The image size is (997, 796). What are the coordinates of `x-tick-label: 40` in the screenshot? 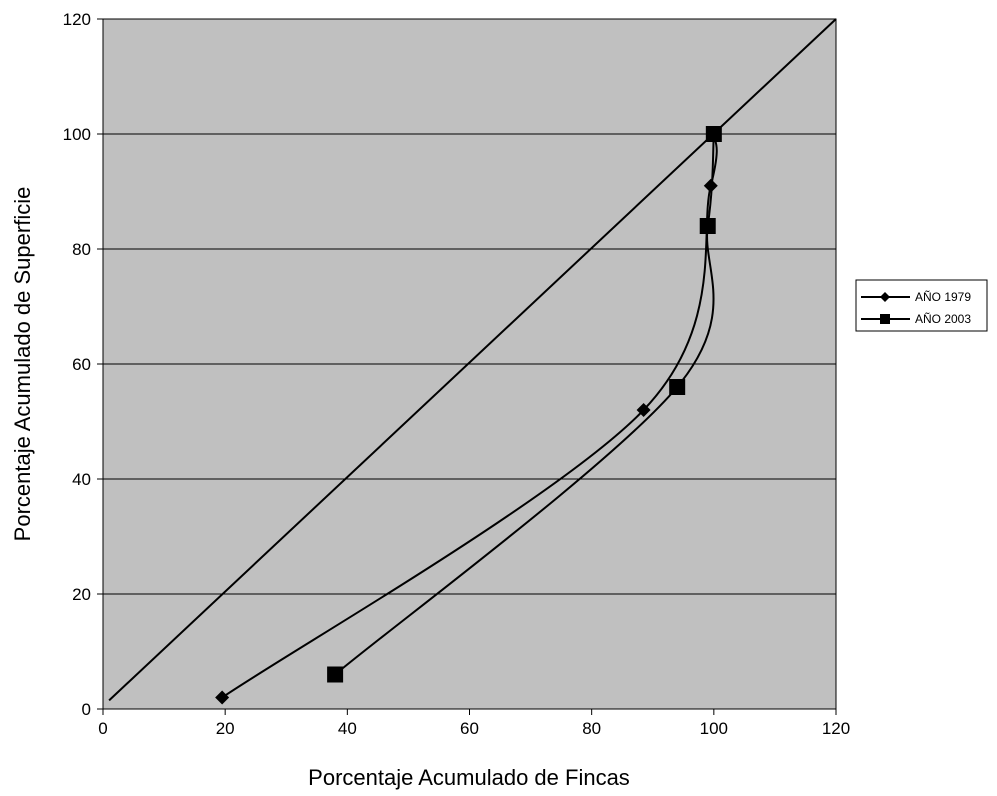 It's located at (347, 728).